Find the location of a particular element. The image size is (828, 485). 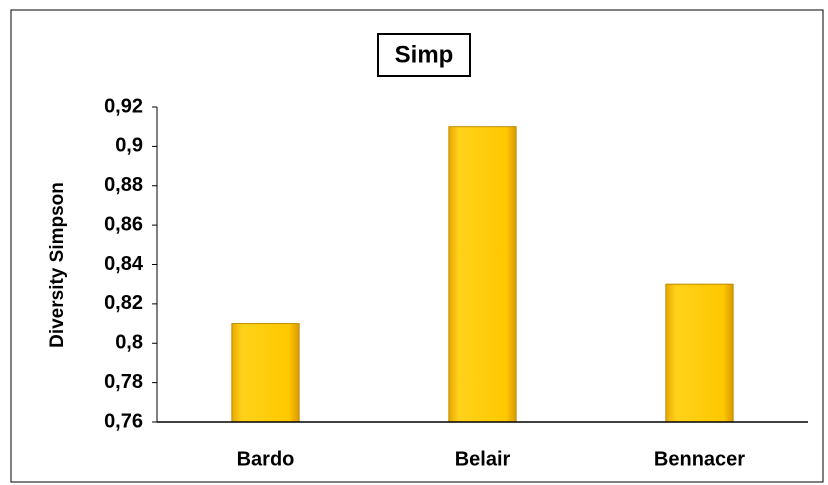

x-tick-label: Bennacer is located at coordinates (699, 459).